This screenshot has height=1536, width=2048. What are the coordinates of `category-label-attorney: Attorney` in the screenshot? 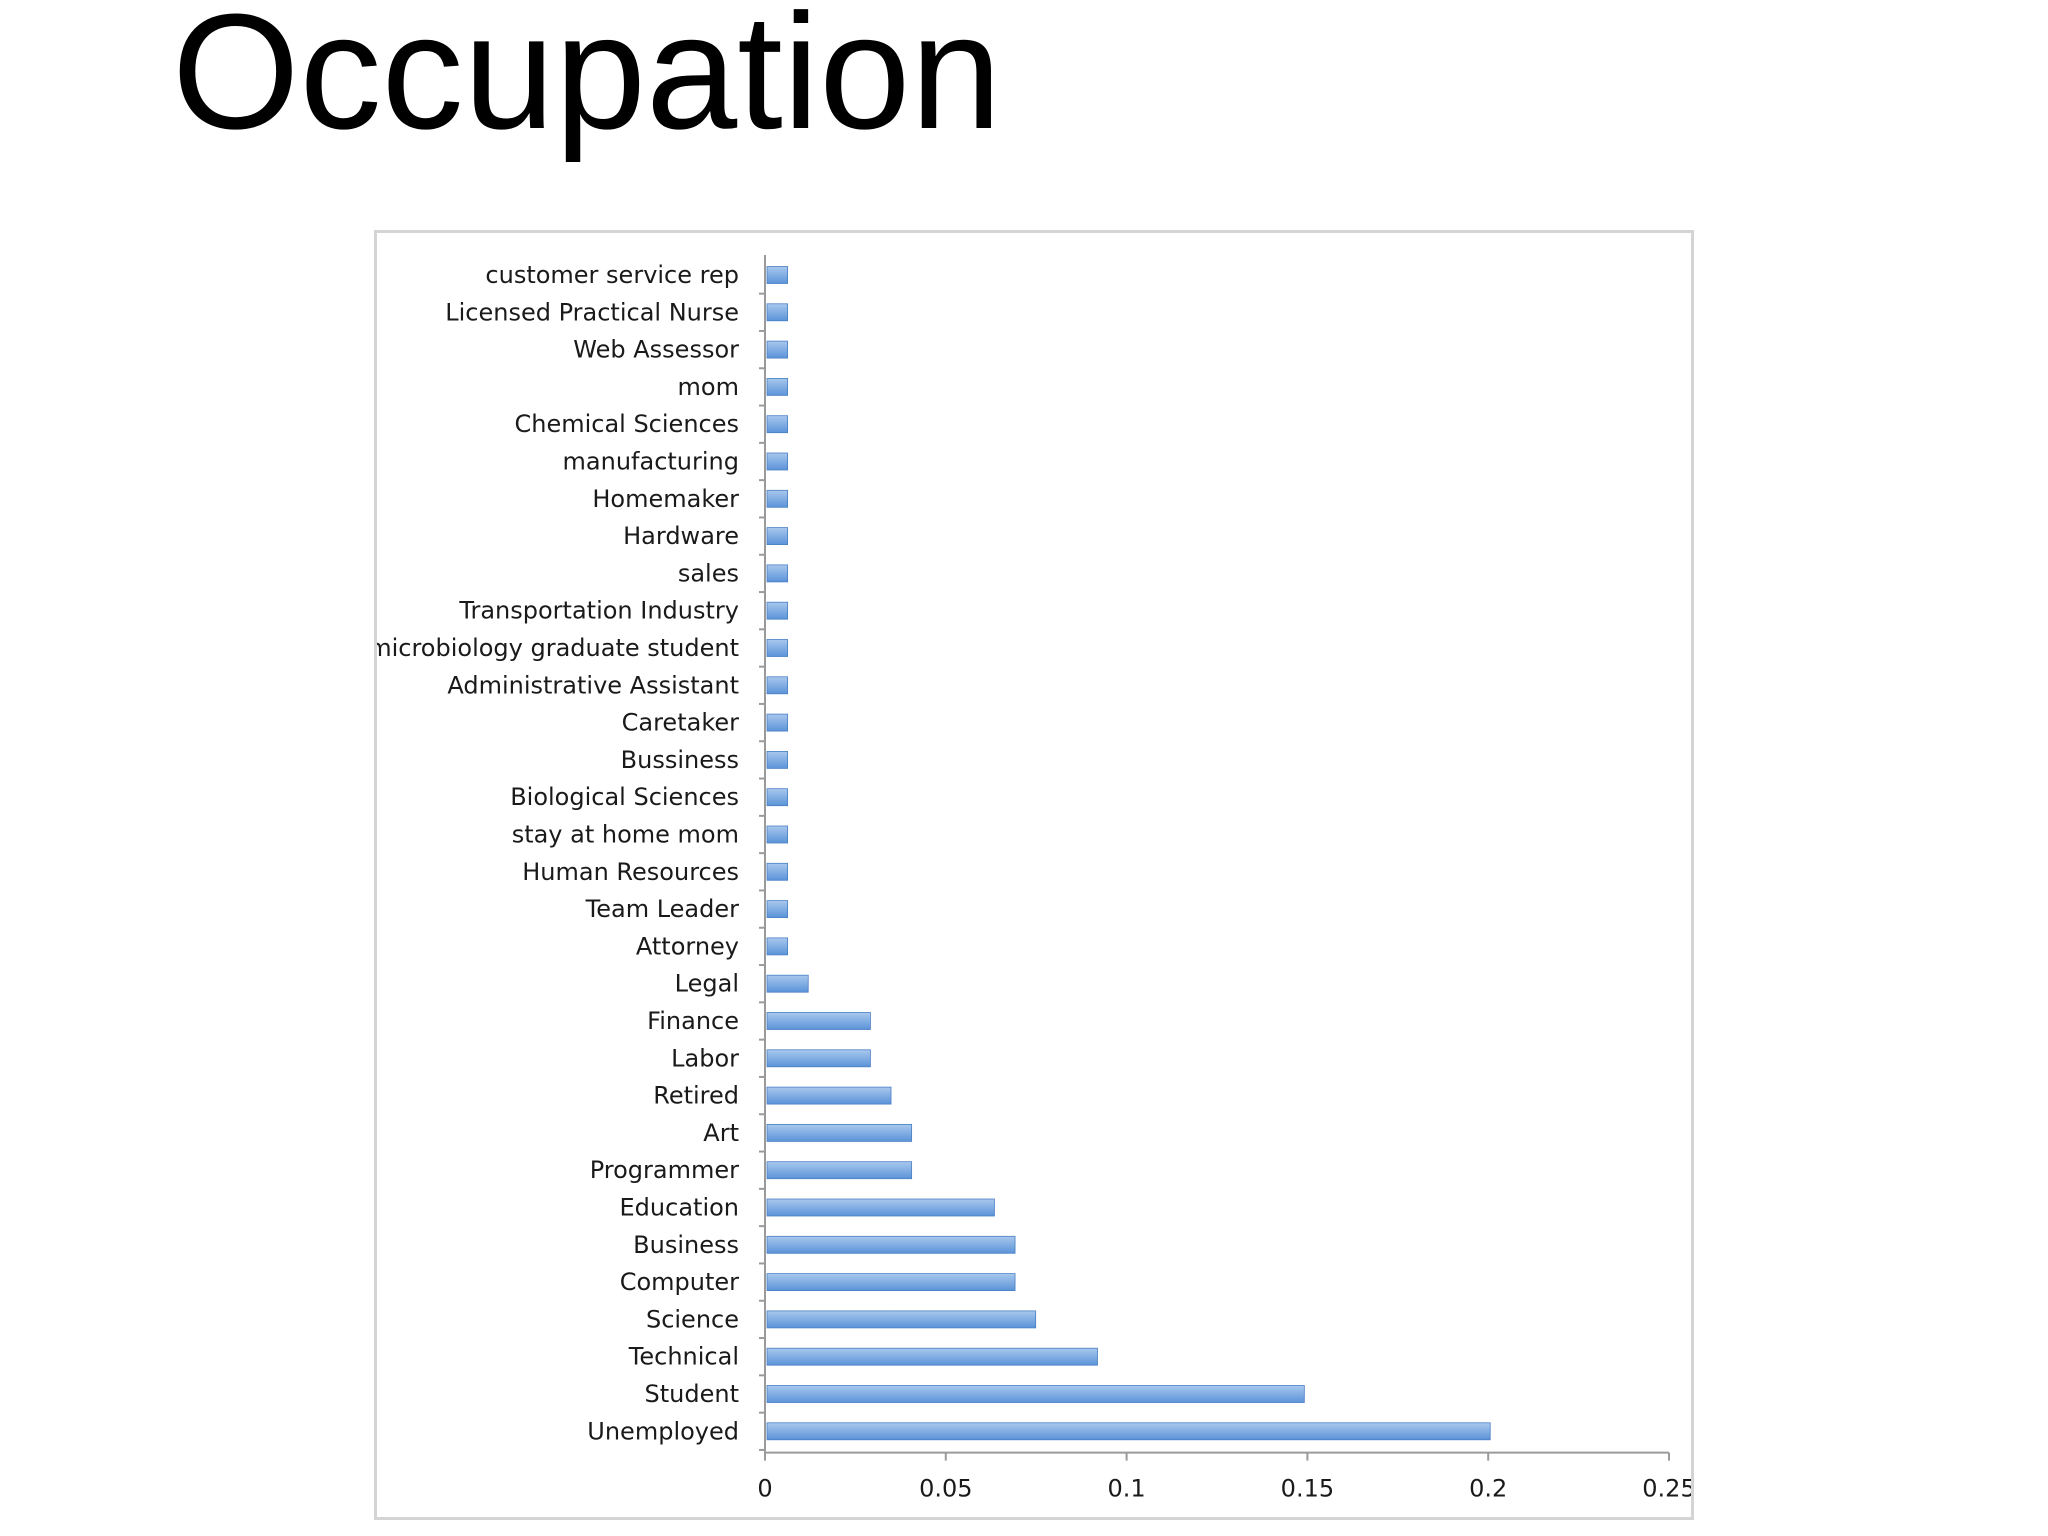 It's located at (687, 946).